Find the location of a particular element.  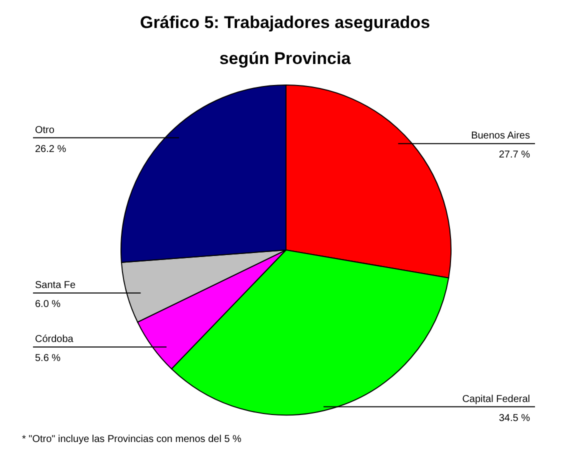

data-label: 5.6 % is located at coordinates (48, 358).